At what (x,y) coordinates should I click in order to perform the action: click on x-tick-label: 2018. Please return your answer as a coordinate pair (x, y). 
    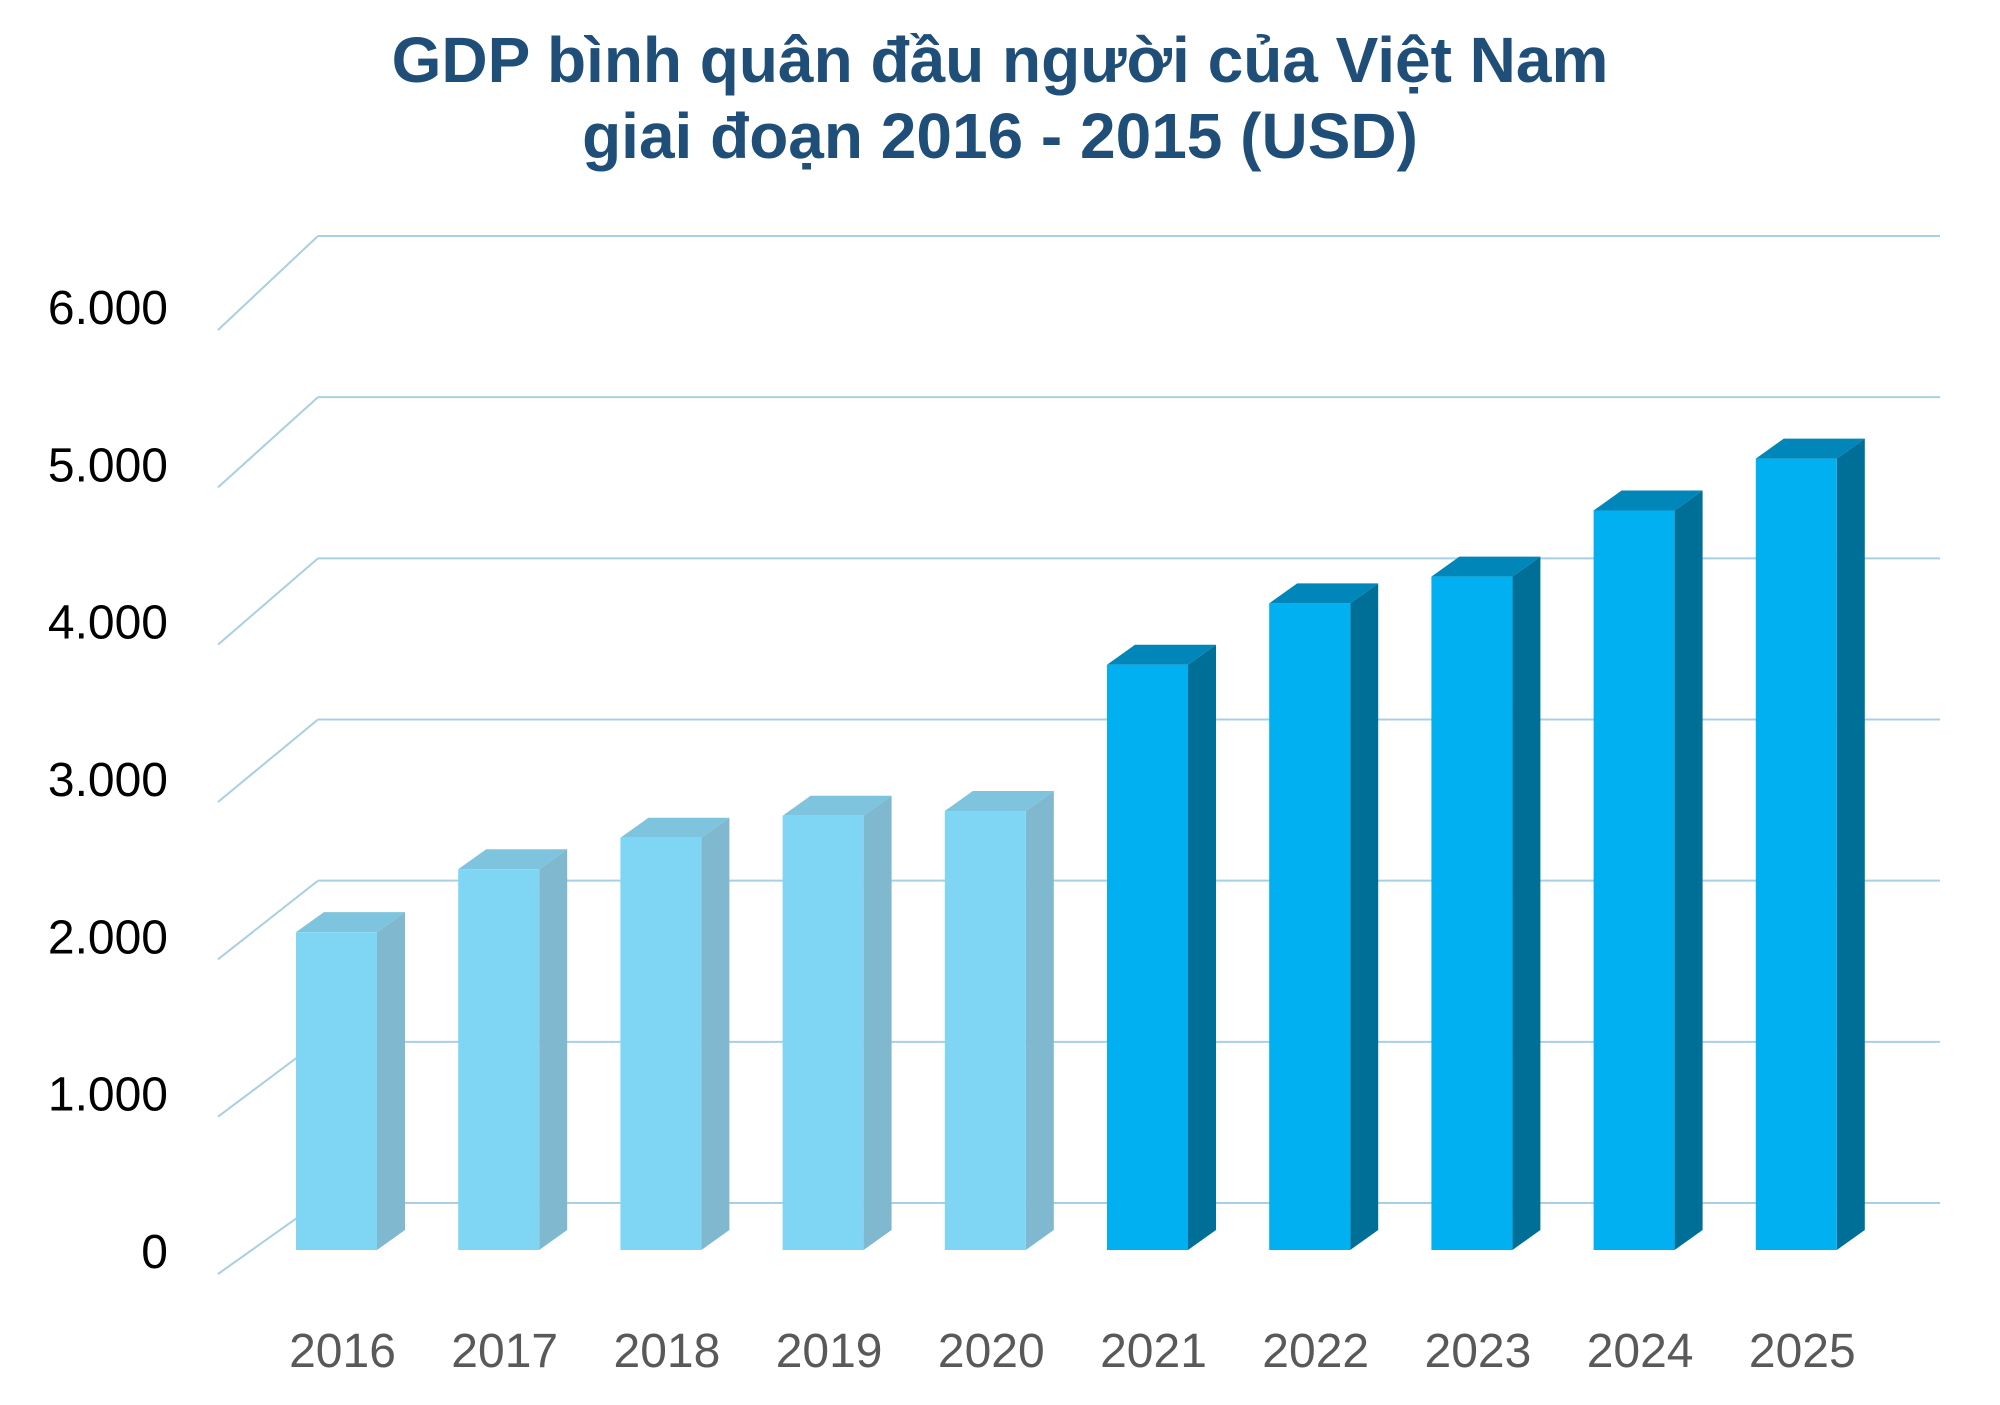
    Looking at the image, I should click on (667, 1351).